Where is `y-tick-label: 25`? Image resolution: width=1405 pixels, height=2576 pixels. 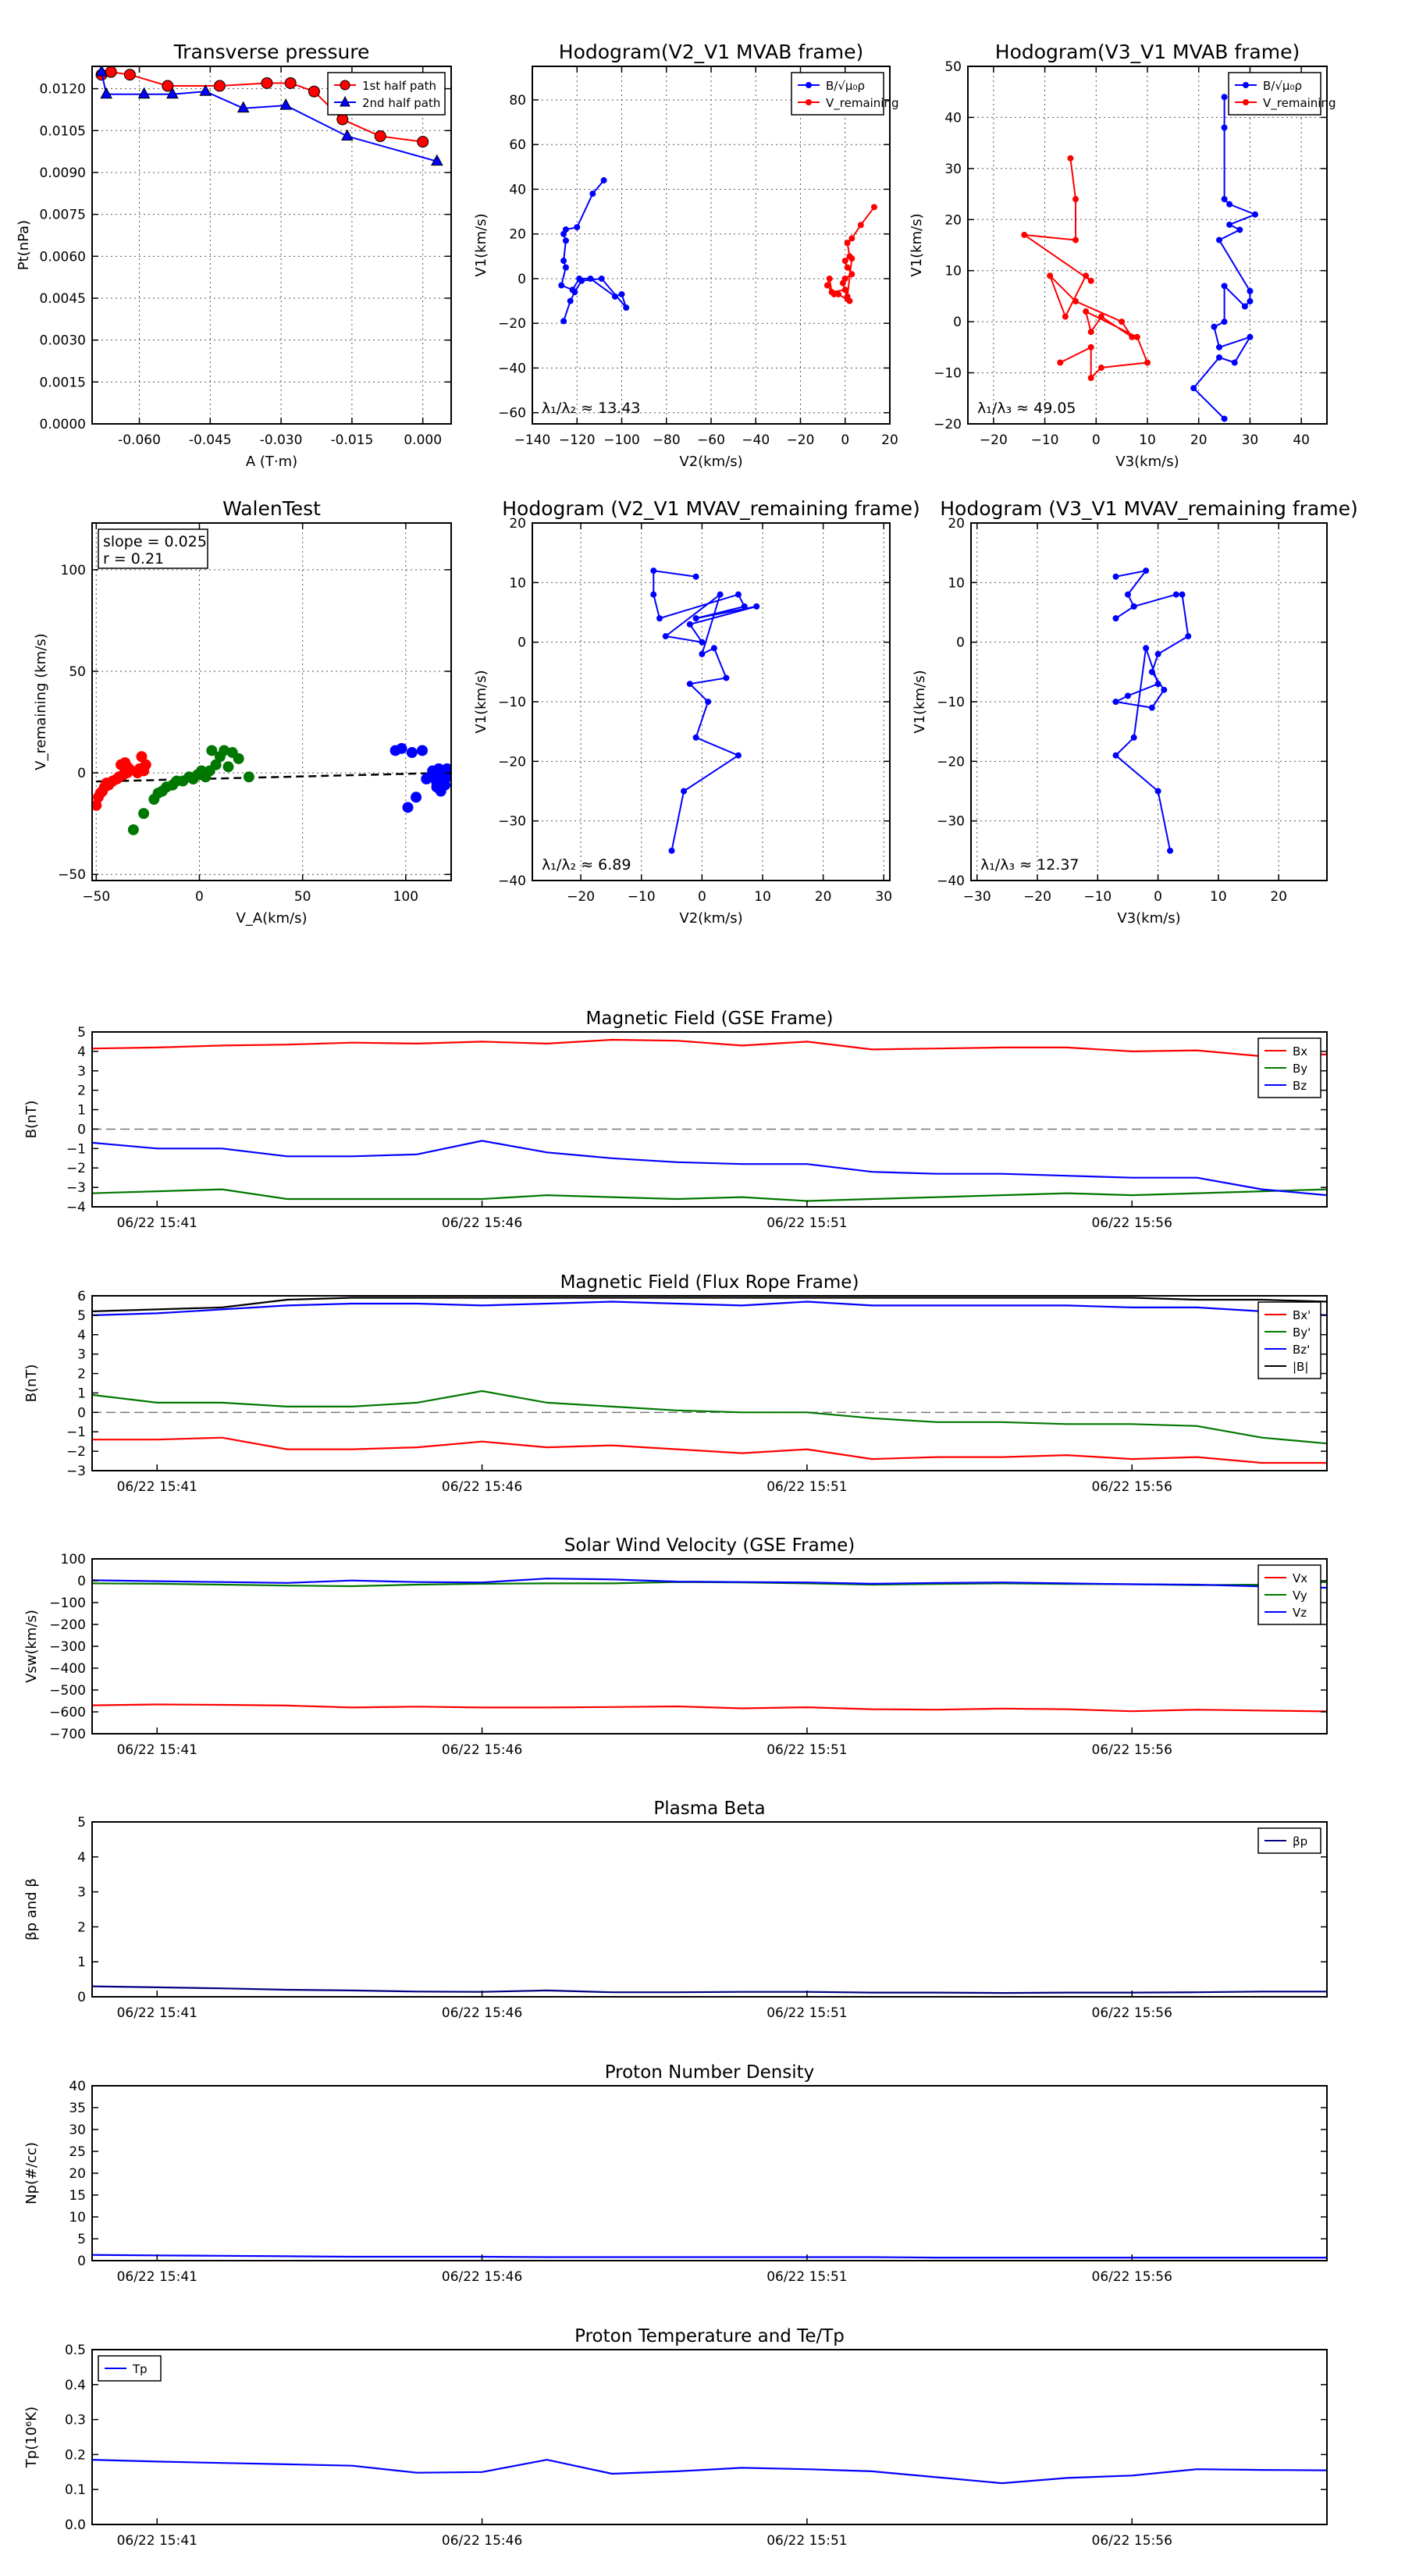 y-tick-label: 25 is located at coordinates (77, 2152).